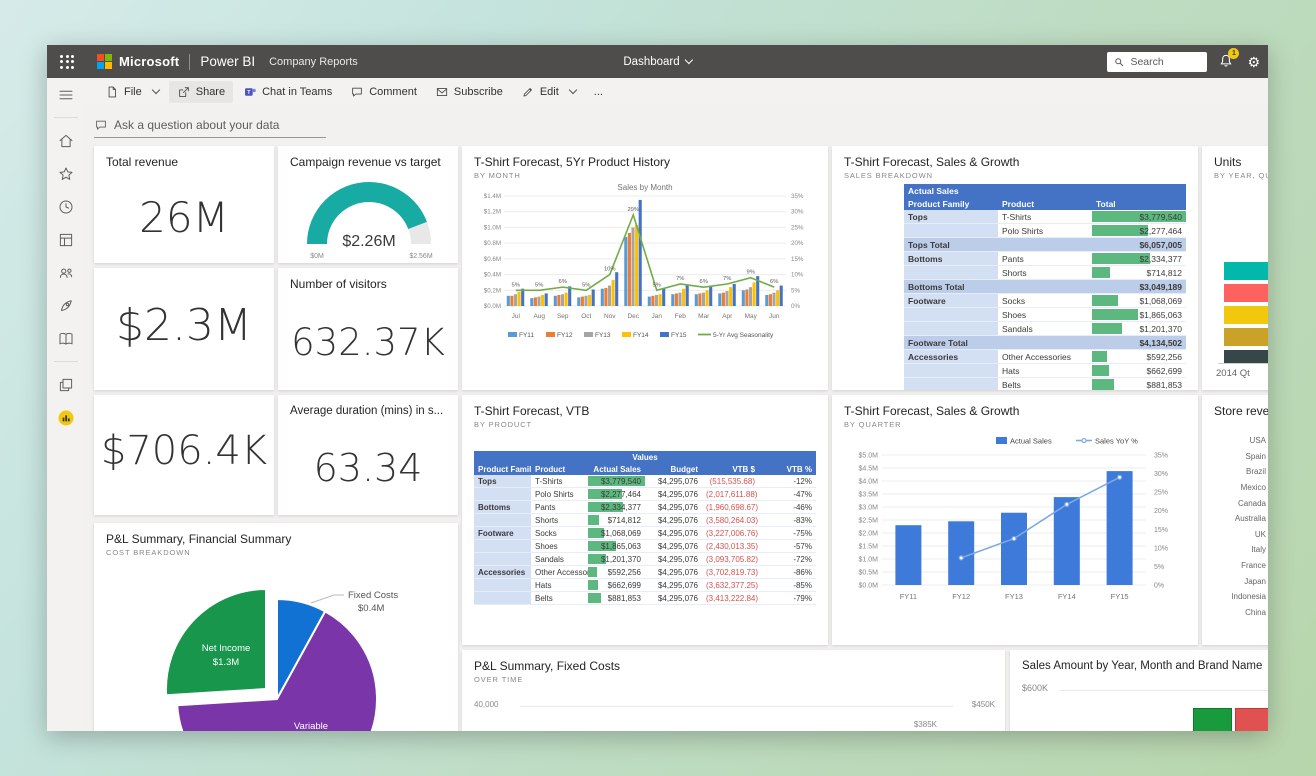 Image resolution: width=1316 pixels, height=776 pixels. I want to click on table-row: Bottoms Pants $2,334,377, so click(1045, 258).